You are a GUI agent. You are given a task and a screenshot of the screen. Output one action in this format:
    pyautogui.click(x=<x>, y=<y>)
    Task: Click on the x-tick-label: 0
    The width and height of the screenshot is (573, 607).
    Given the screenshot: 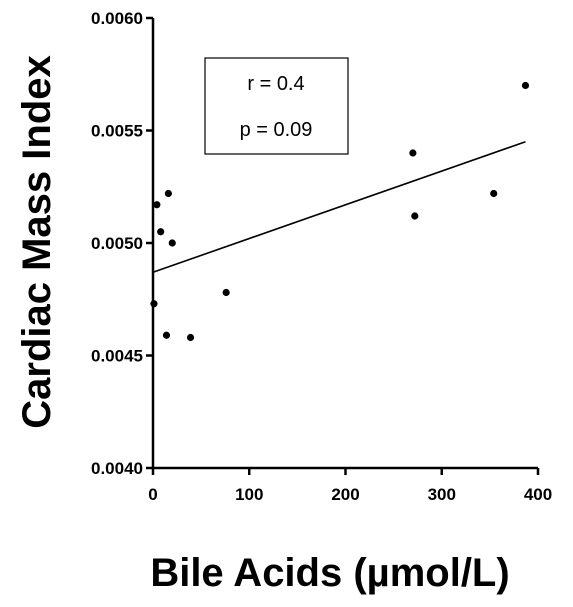 What is the action you would take?
    pyautogui.click(x=152, y=494)
    